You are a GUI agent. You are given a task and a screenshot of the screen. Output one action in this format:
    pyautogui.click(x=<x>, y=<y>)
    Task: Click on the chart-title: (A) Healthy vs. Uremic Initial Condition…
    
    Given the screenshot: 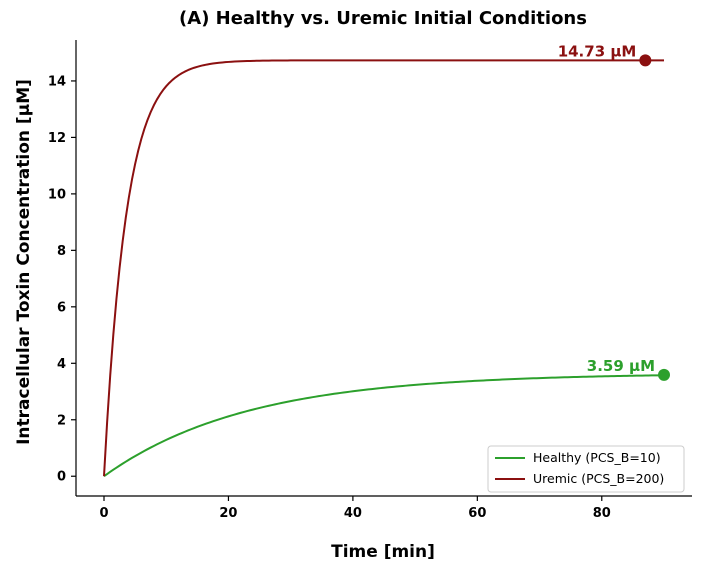 What is the action you would take?
    pyautogui.click(x=383, y=18)
    